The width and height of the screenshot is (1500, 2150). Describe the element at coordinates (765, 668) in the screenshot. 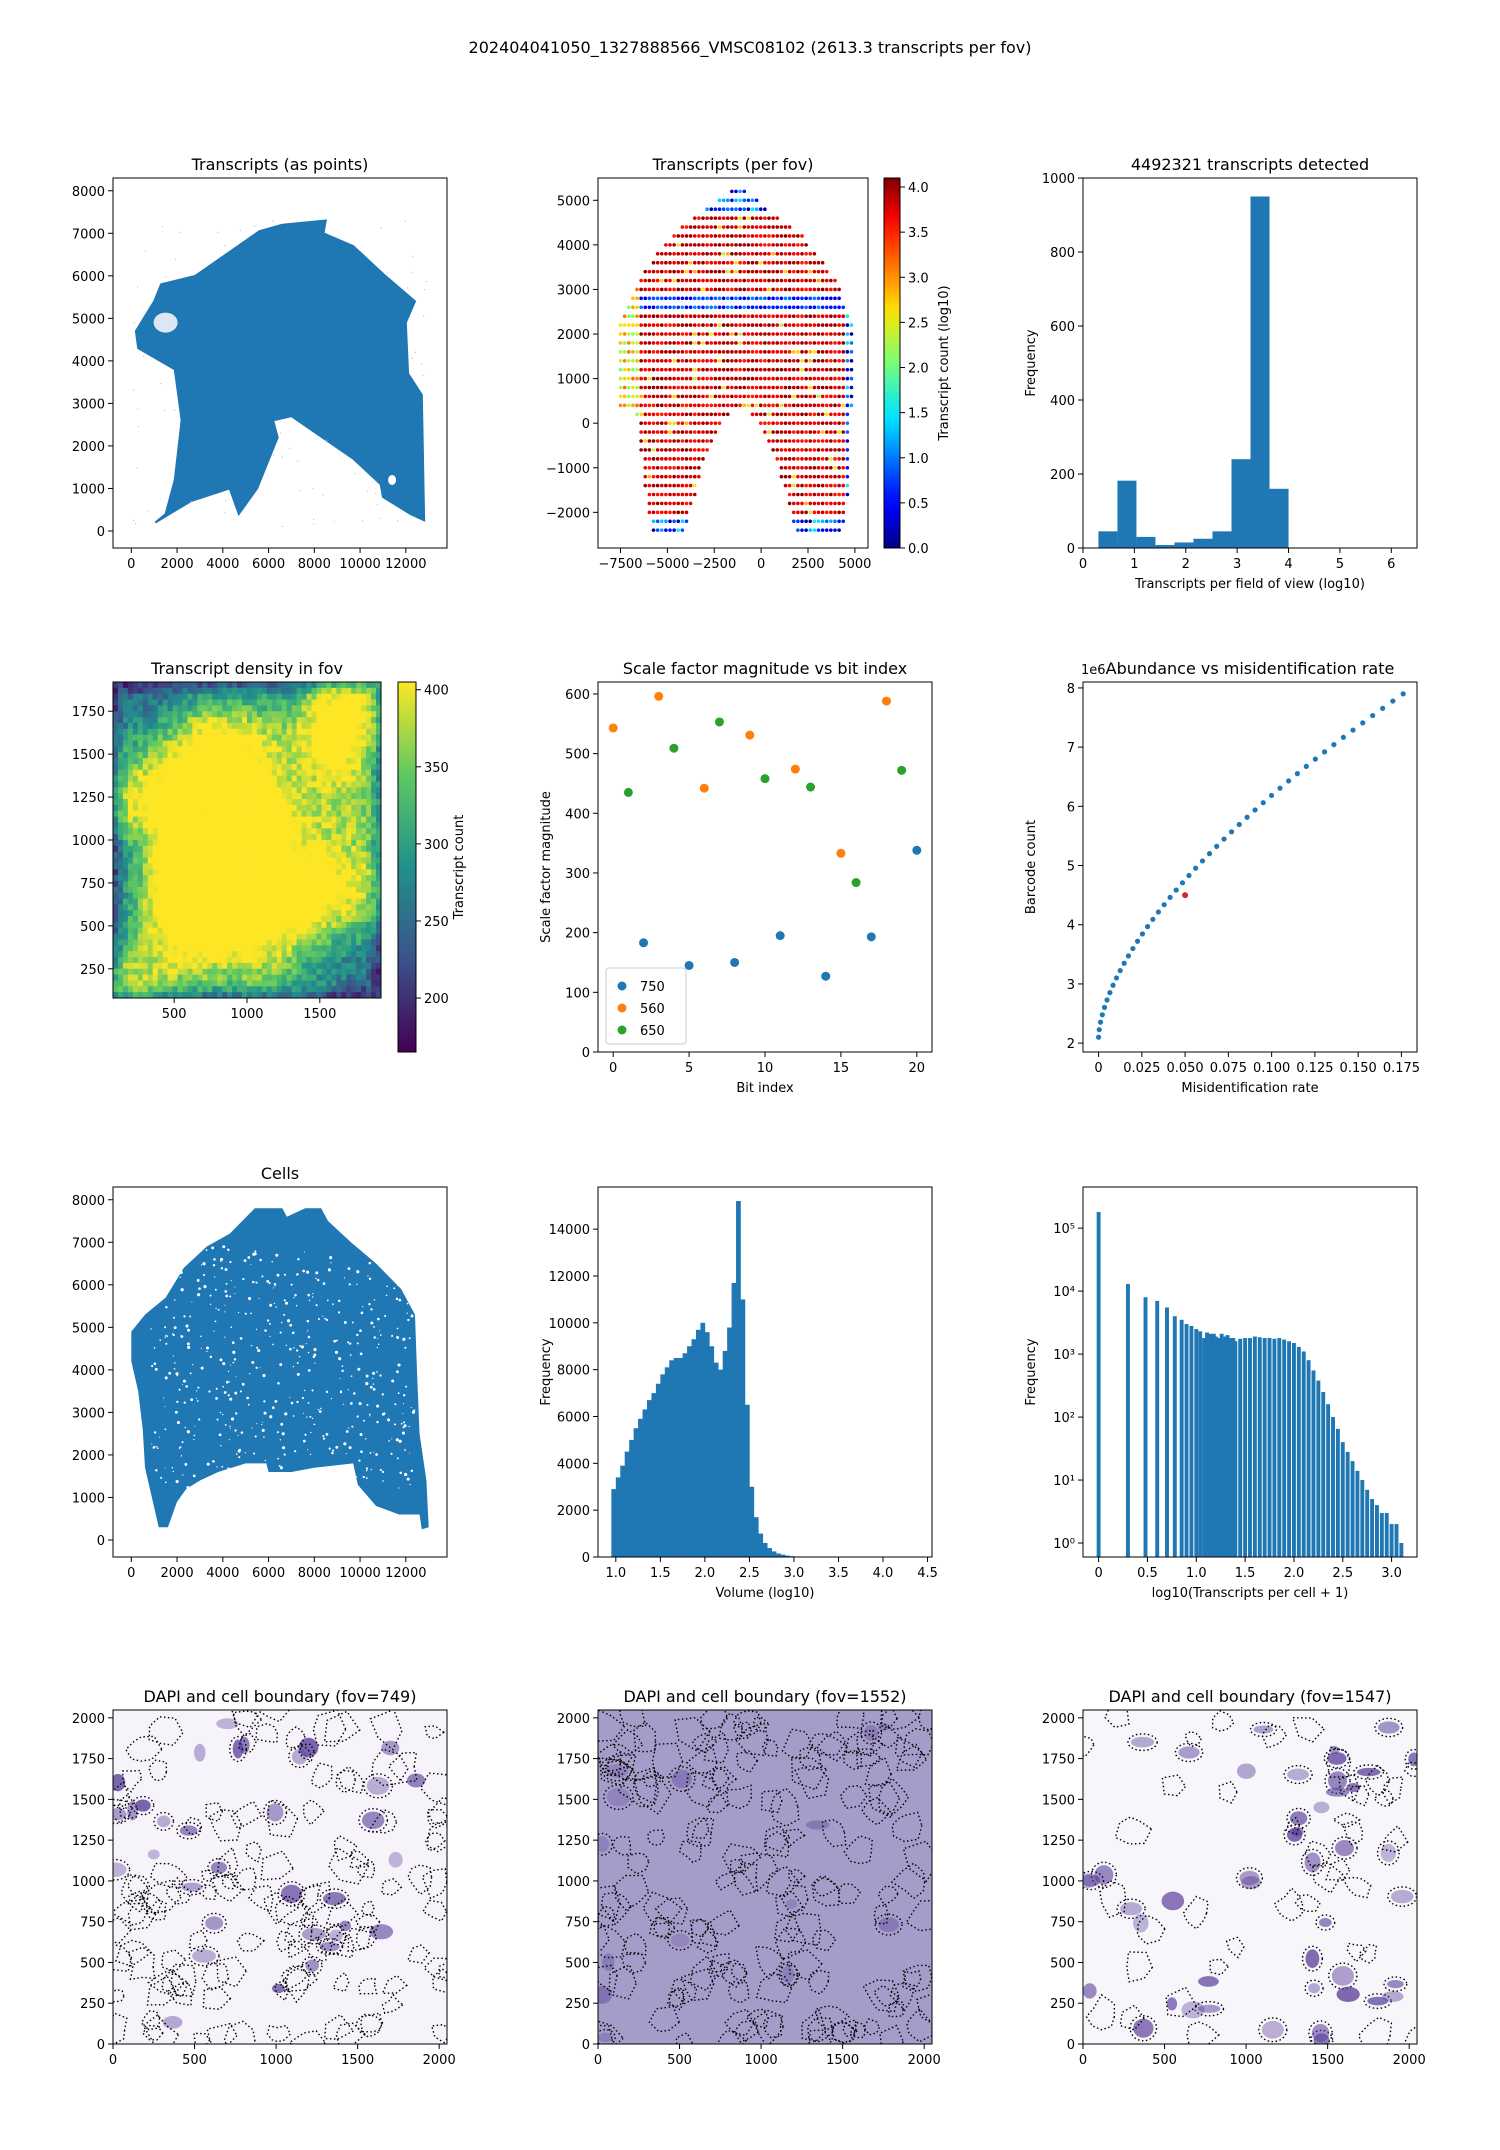

I see `scale-factor-title: Scale factor magnitude vs bit index` at that location.